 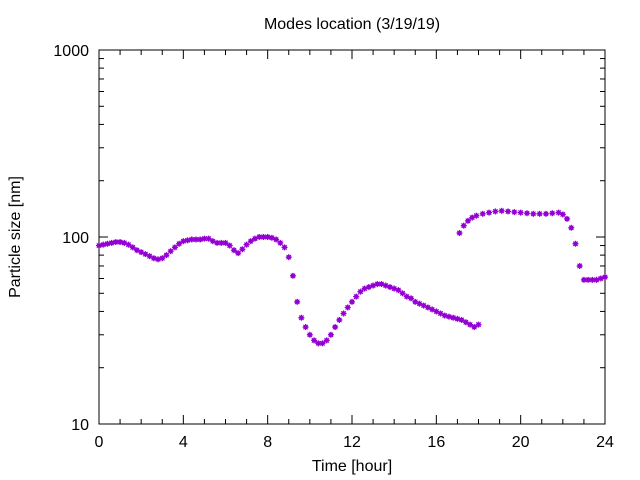 What do you see at coordinates (71, 51) in the screenshot?
I see `y-tick-label: 1000` at bounding box center [71, 51].